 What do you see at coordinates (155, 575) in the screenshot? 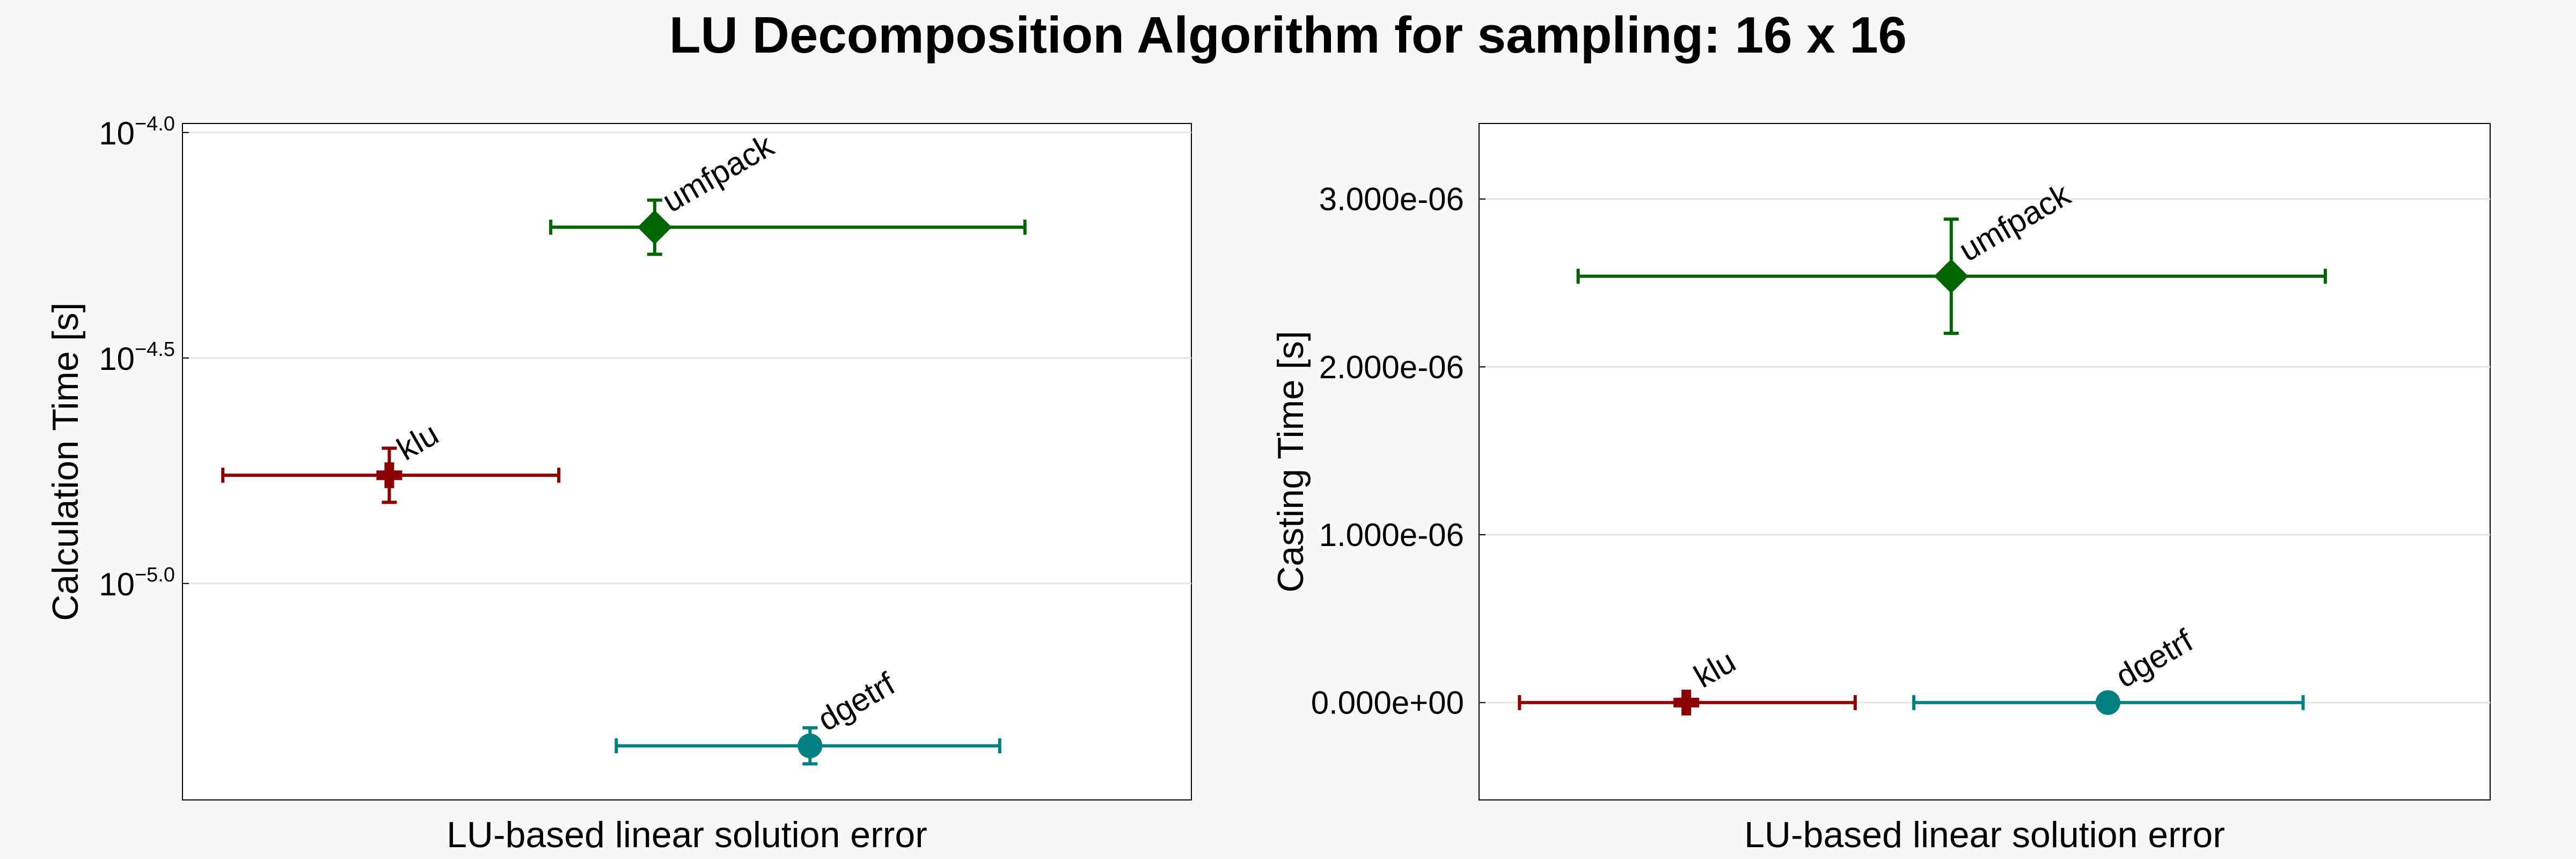
I see `y-tick-label-exponent: −5.0` at bounding box center [155, 575].